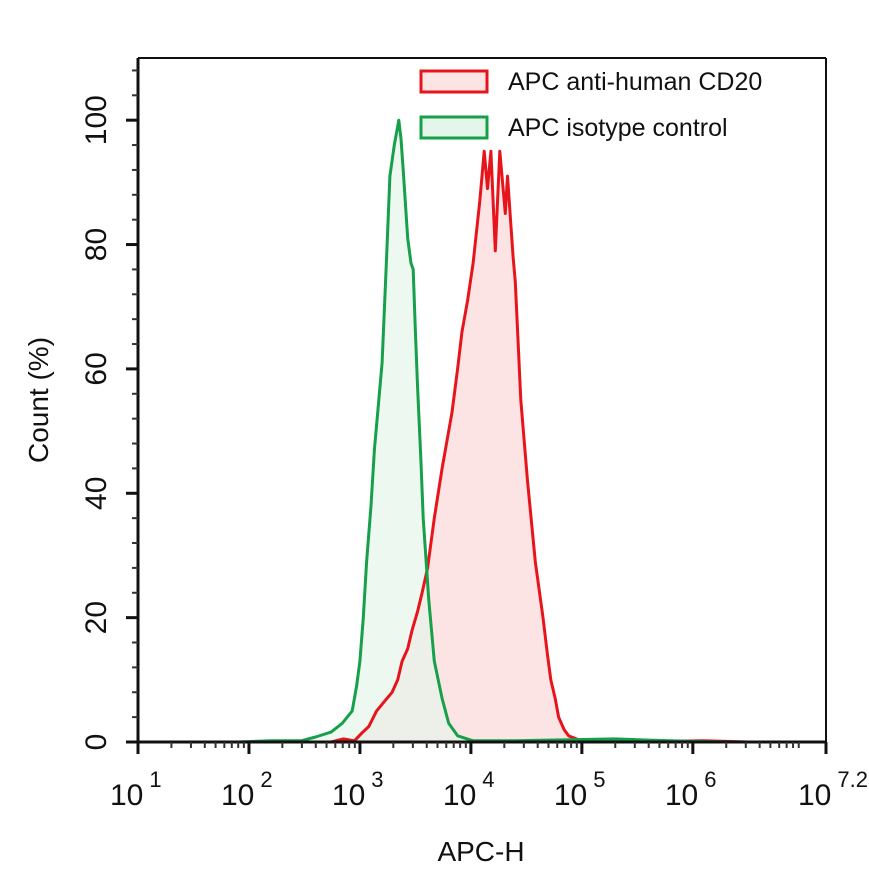  I want to click on x-tick-label: 10 5, so click(580, 789).